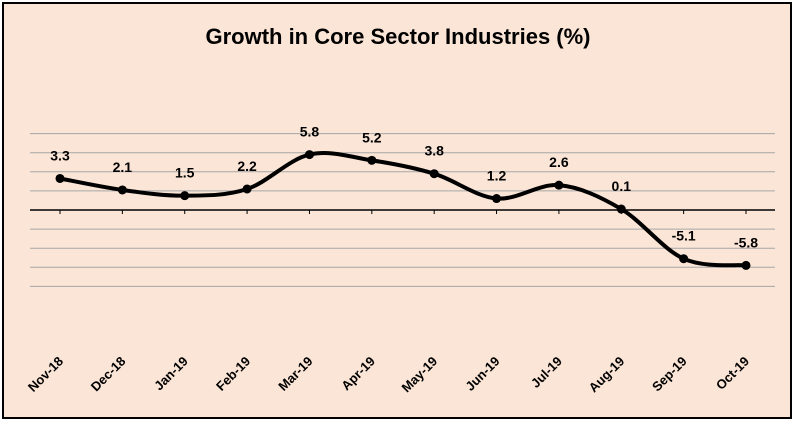 The image size is (800, 427). Describe the element at coordinates (108, 374) in the screenshot. I see `x-tick-label: Dec-18` at that location.